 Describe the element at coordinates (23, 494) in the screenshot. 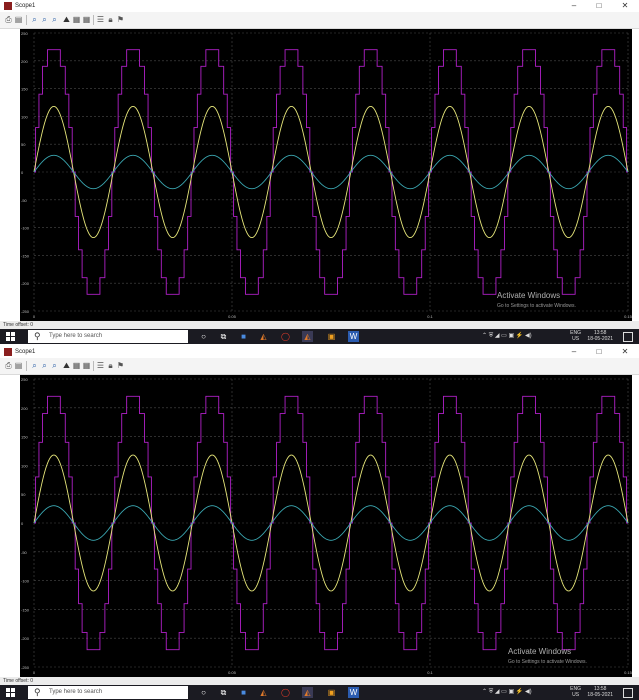

I see `y-tick-label: 50` at that location.